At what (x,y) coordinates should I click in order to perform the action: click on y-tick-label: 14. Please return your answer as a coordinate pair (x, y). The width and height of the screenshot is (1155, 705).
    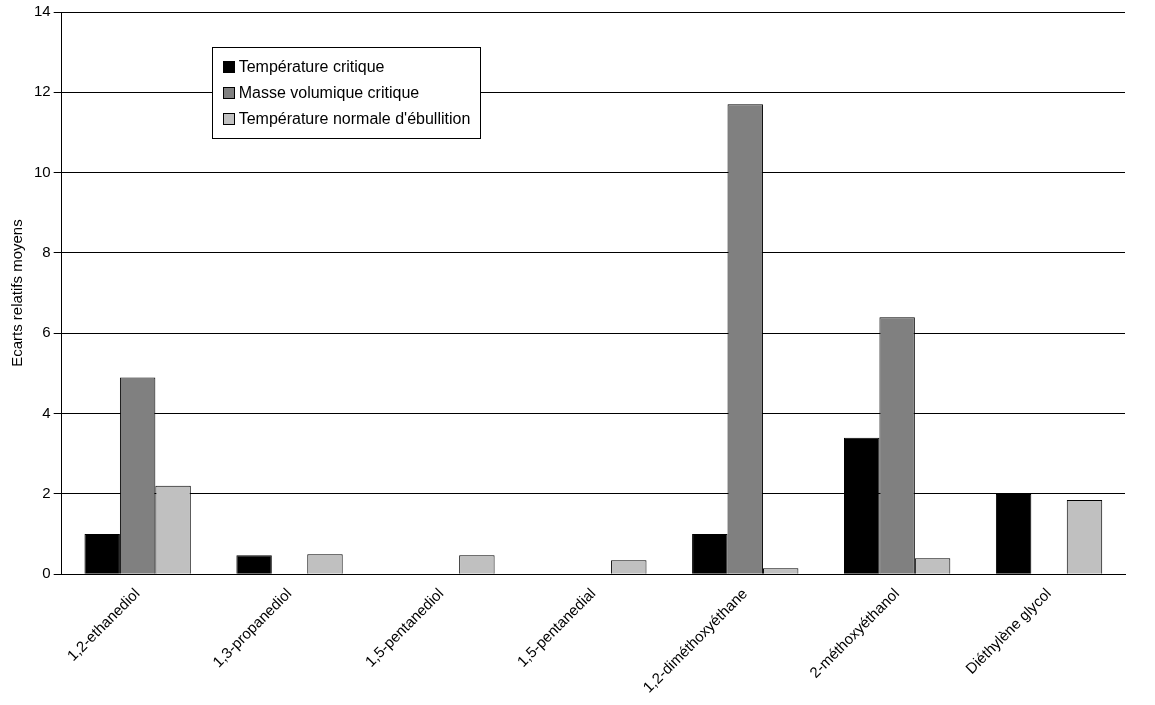
    Looking at the image, I should click on (42, 11).